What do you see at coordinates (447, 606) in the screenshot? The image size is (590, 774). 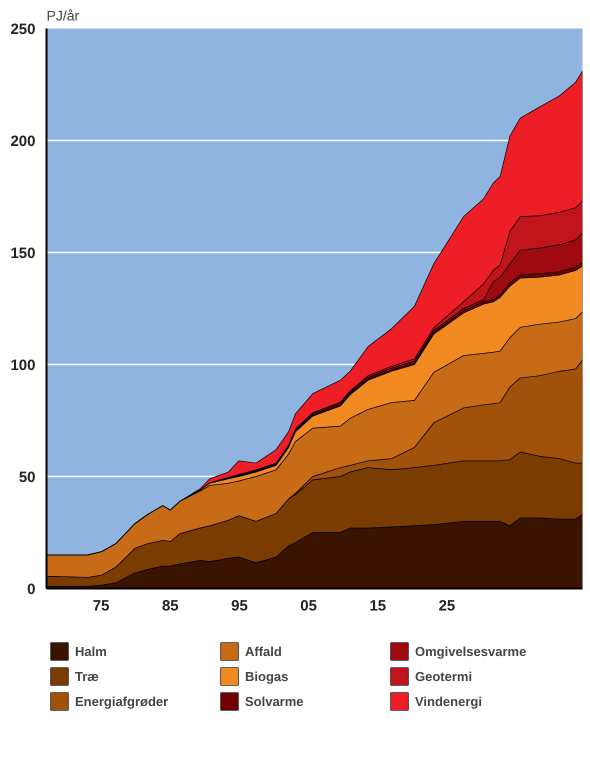 I see `x-tick-label: 25` at bounding box center [447, 606].